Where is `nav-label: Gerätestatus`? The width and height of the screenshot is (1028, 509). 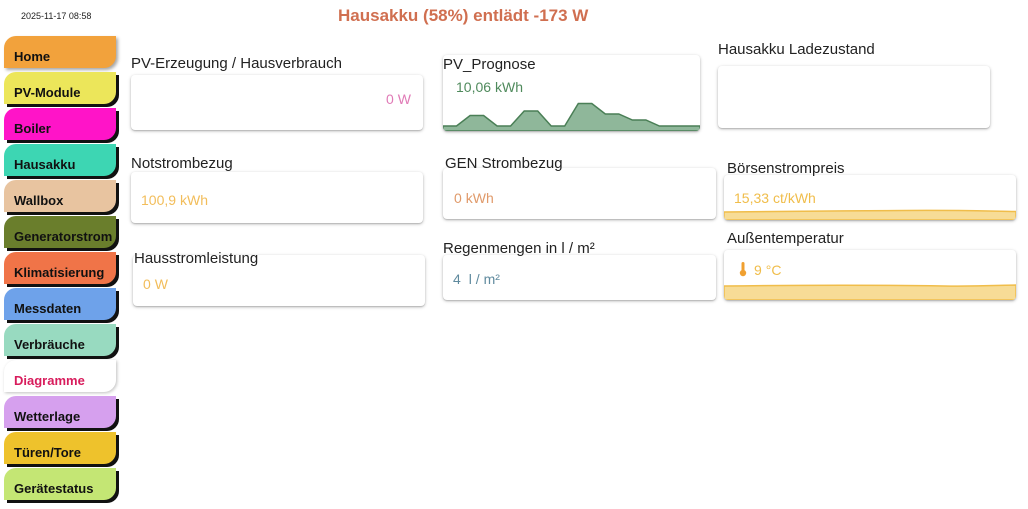 nav-label: Gerätestatus is located at coordinates (54, 488).